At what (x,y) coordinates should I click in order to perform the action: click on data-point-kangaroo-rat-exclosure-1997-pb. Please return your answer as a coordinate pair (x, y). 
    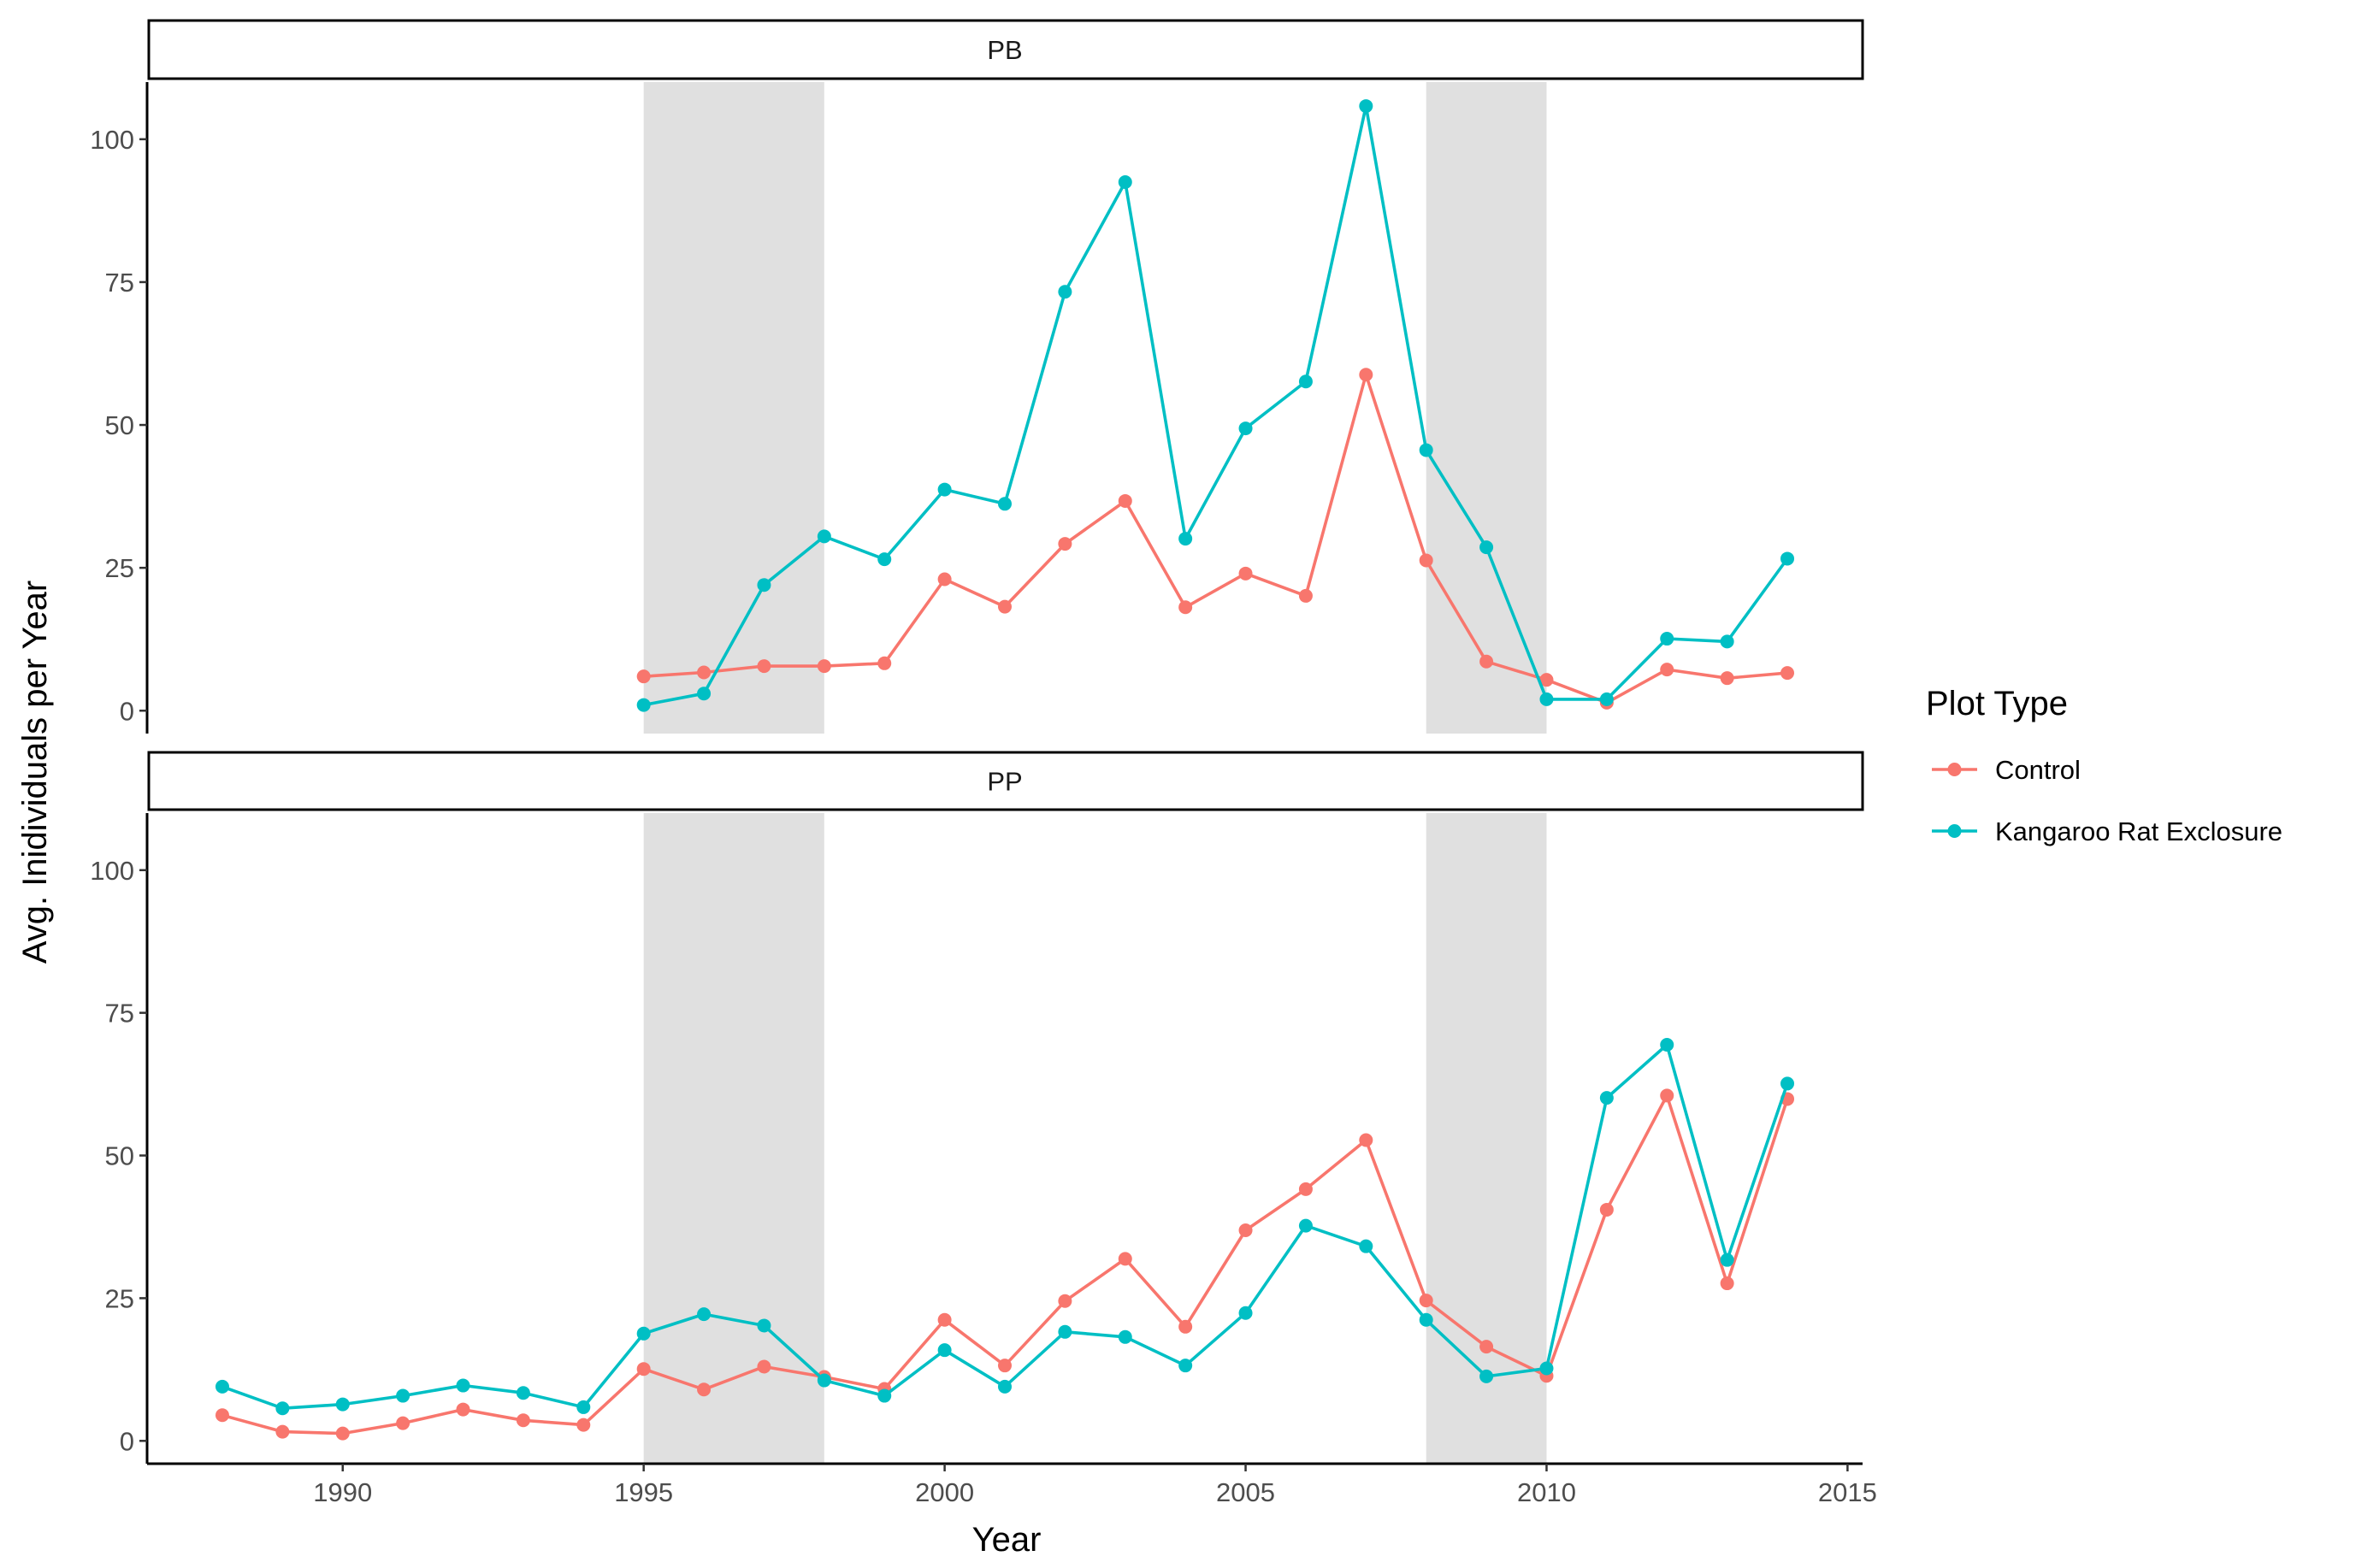
    Looking at the image, I should click on (764, 585).